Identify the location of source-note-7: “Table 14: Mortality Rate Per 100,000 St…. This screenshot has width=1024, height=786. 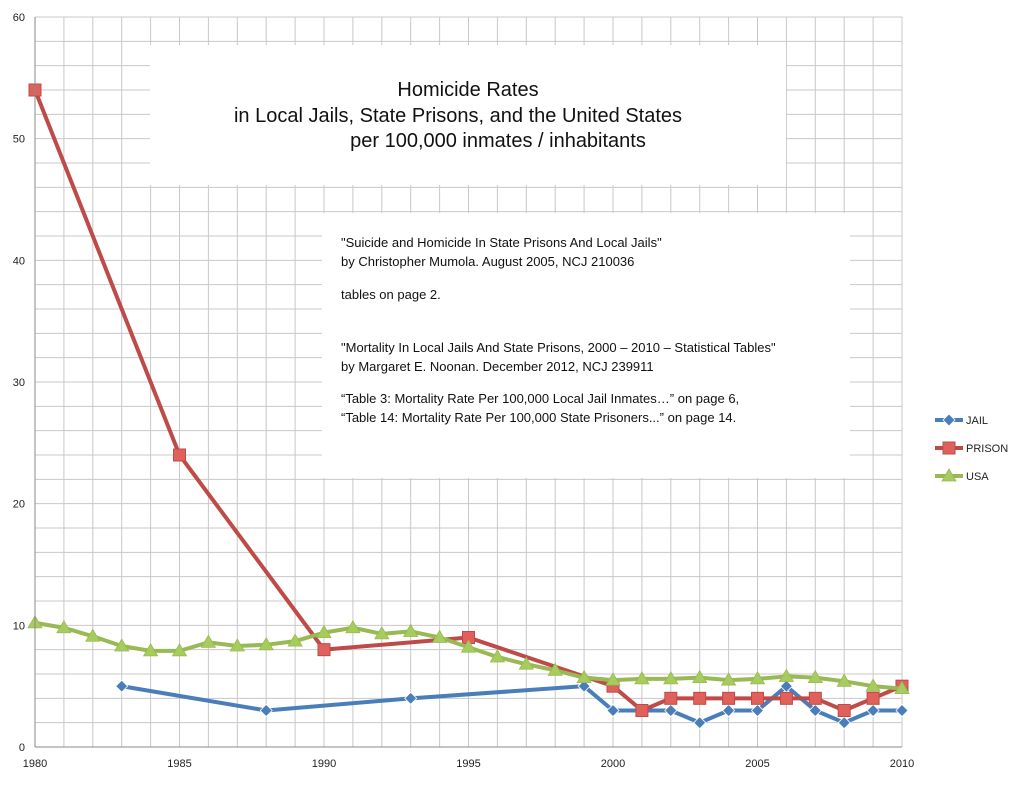
(538, 417).